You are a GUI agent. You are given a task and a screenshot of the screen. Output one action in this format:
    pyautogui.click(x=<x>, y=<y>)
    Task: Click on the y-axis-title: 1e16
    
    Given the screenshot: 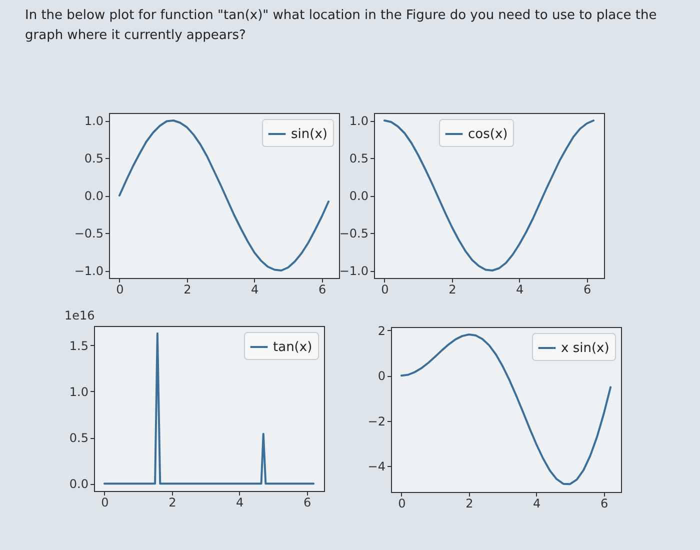 What is the action you would take?
    pyautogui.click(x=79, y=315)
    